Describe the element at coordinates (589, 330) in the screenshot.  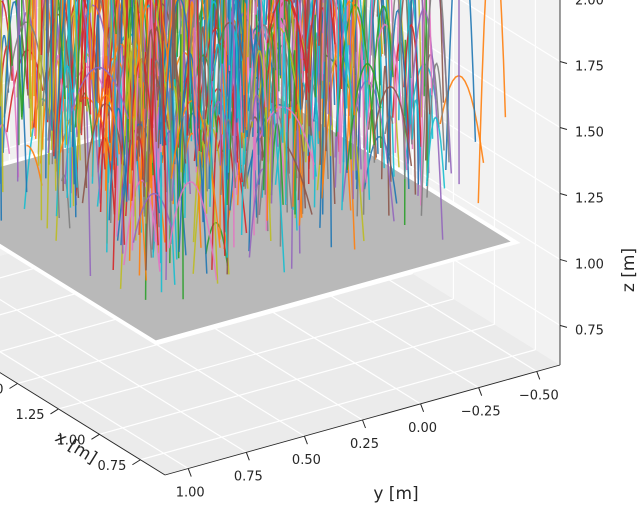
I see `z-tick-label: 0.75` at that location.